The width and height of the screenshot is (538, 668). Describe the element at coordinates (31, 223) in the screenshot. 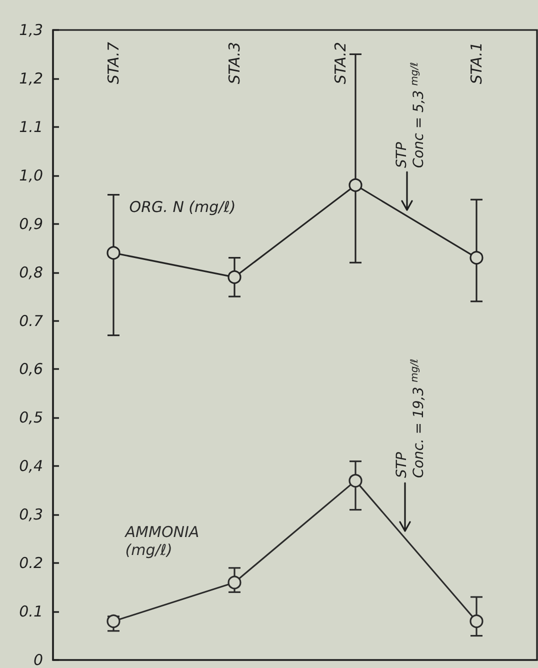

I see `y-tick-label: 0,9` at that location.